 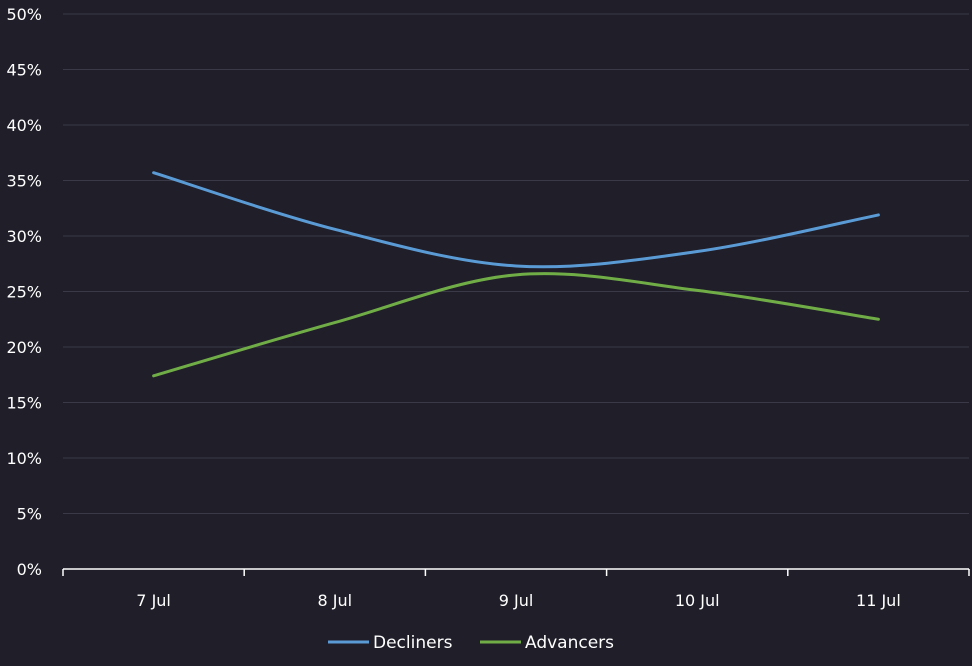 I want to click on legend-label: Decliners, so click(x=413, y=643).